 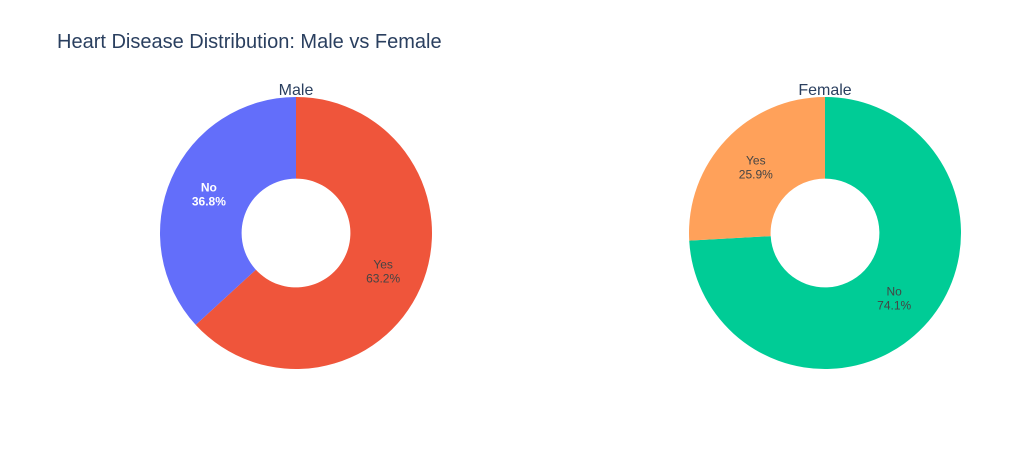 I want to click on slice-label-female-yes: Yes 25.9%, so click(x=756, y=168).